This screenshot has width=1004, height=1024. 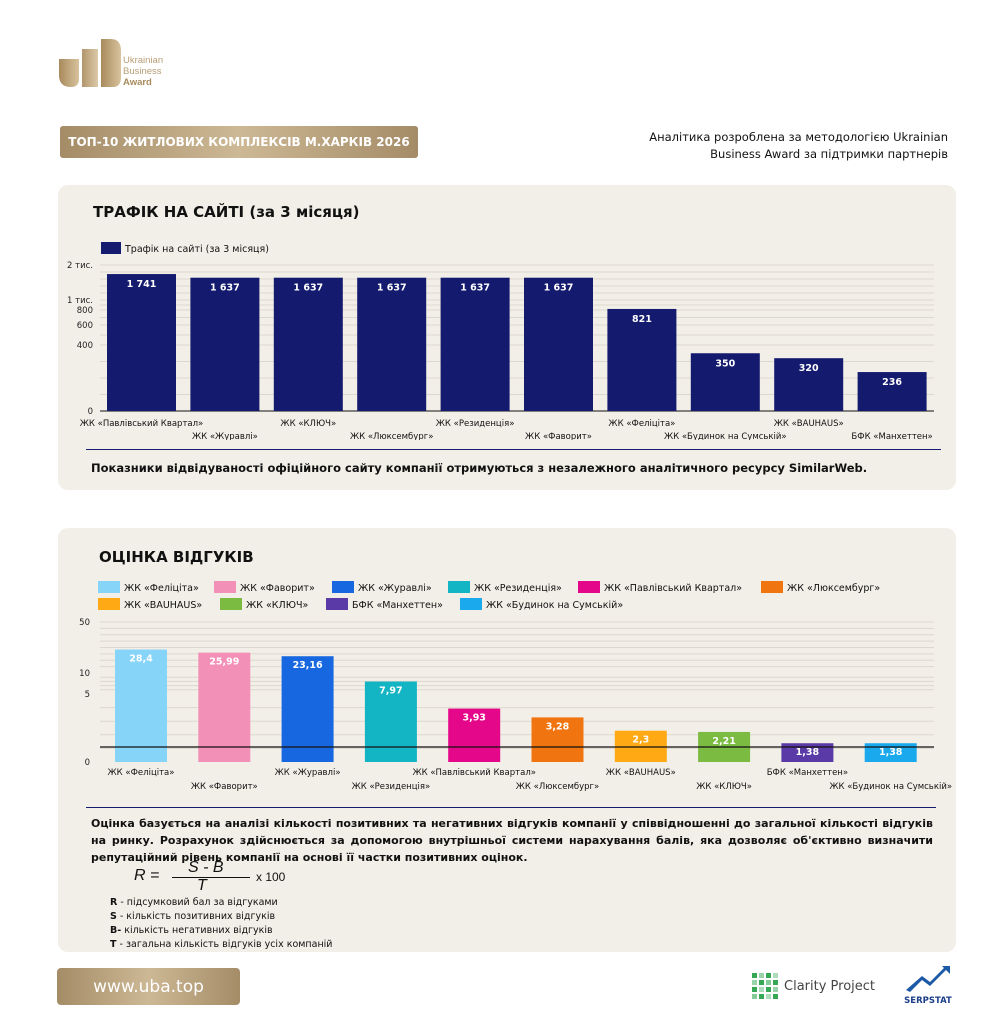 What do you see at coordinates (147, 875) in the screenshot?
I see `formula-lhs: R =` at bounding box center [147, 875].